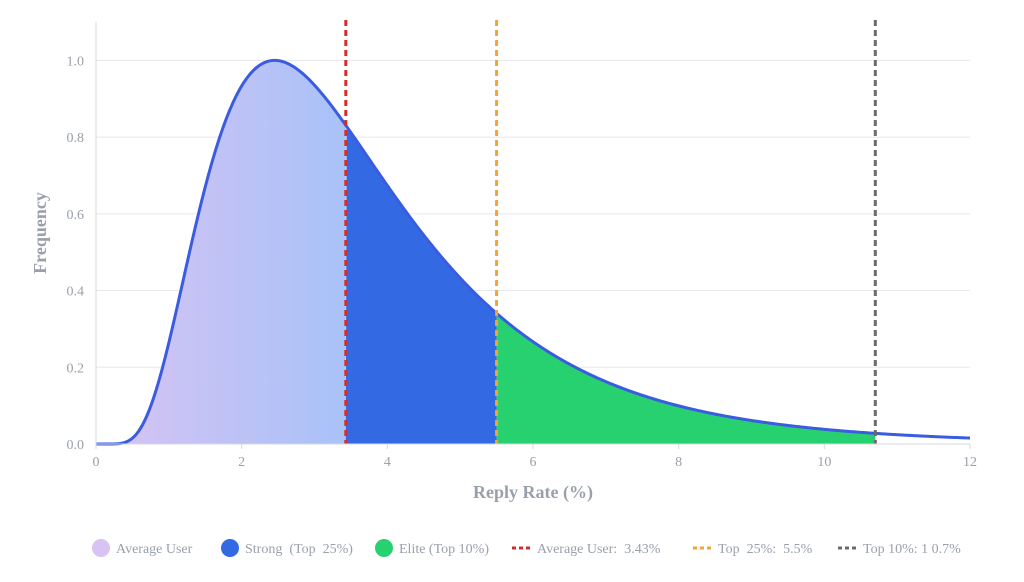  I want to click on y-tick-label: 0.6, so click(76, 215).